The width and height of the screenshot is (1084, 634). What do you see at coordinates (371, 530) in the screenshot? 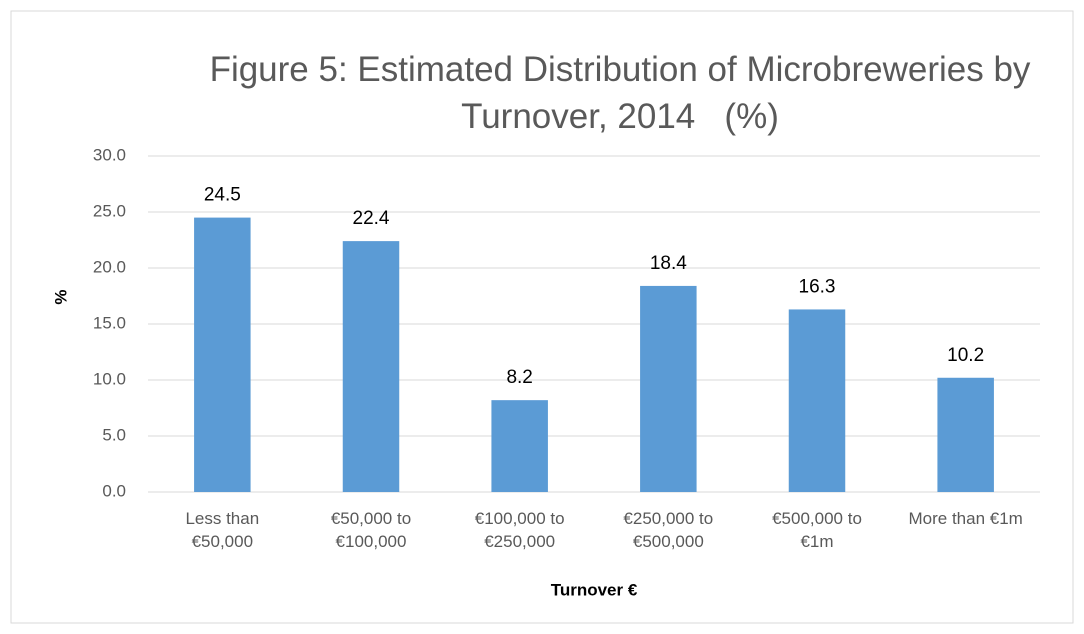
I see `x-tick-label: €50,000 to €100,000` at bounding box center [371, 530].